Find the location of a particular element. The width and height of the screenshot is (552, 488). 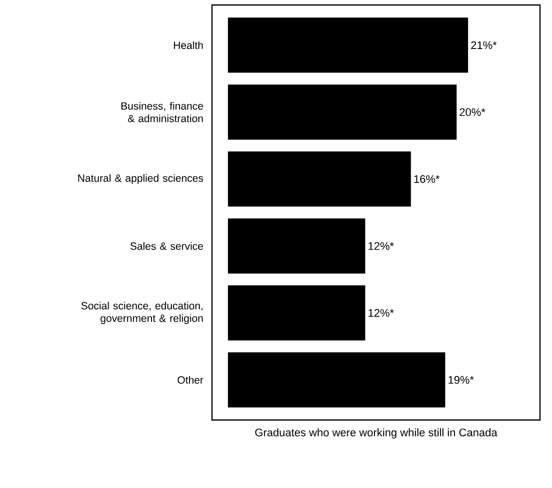

data-label: 19%* is located at coordinates (461, 380).